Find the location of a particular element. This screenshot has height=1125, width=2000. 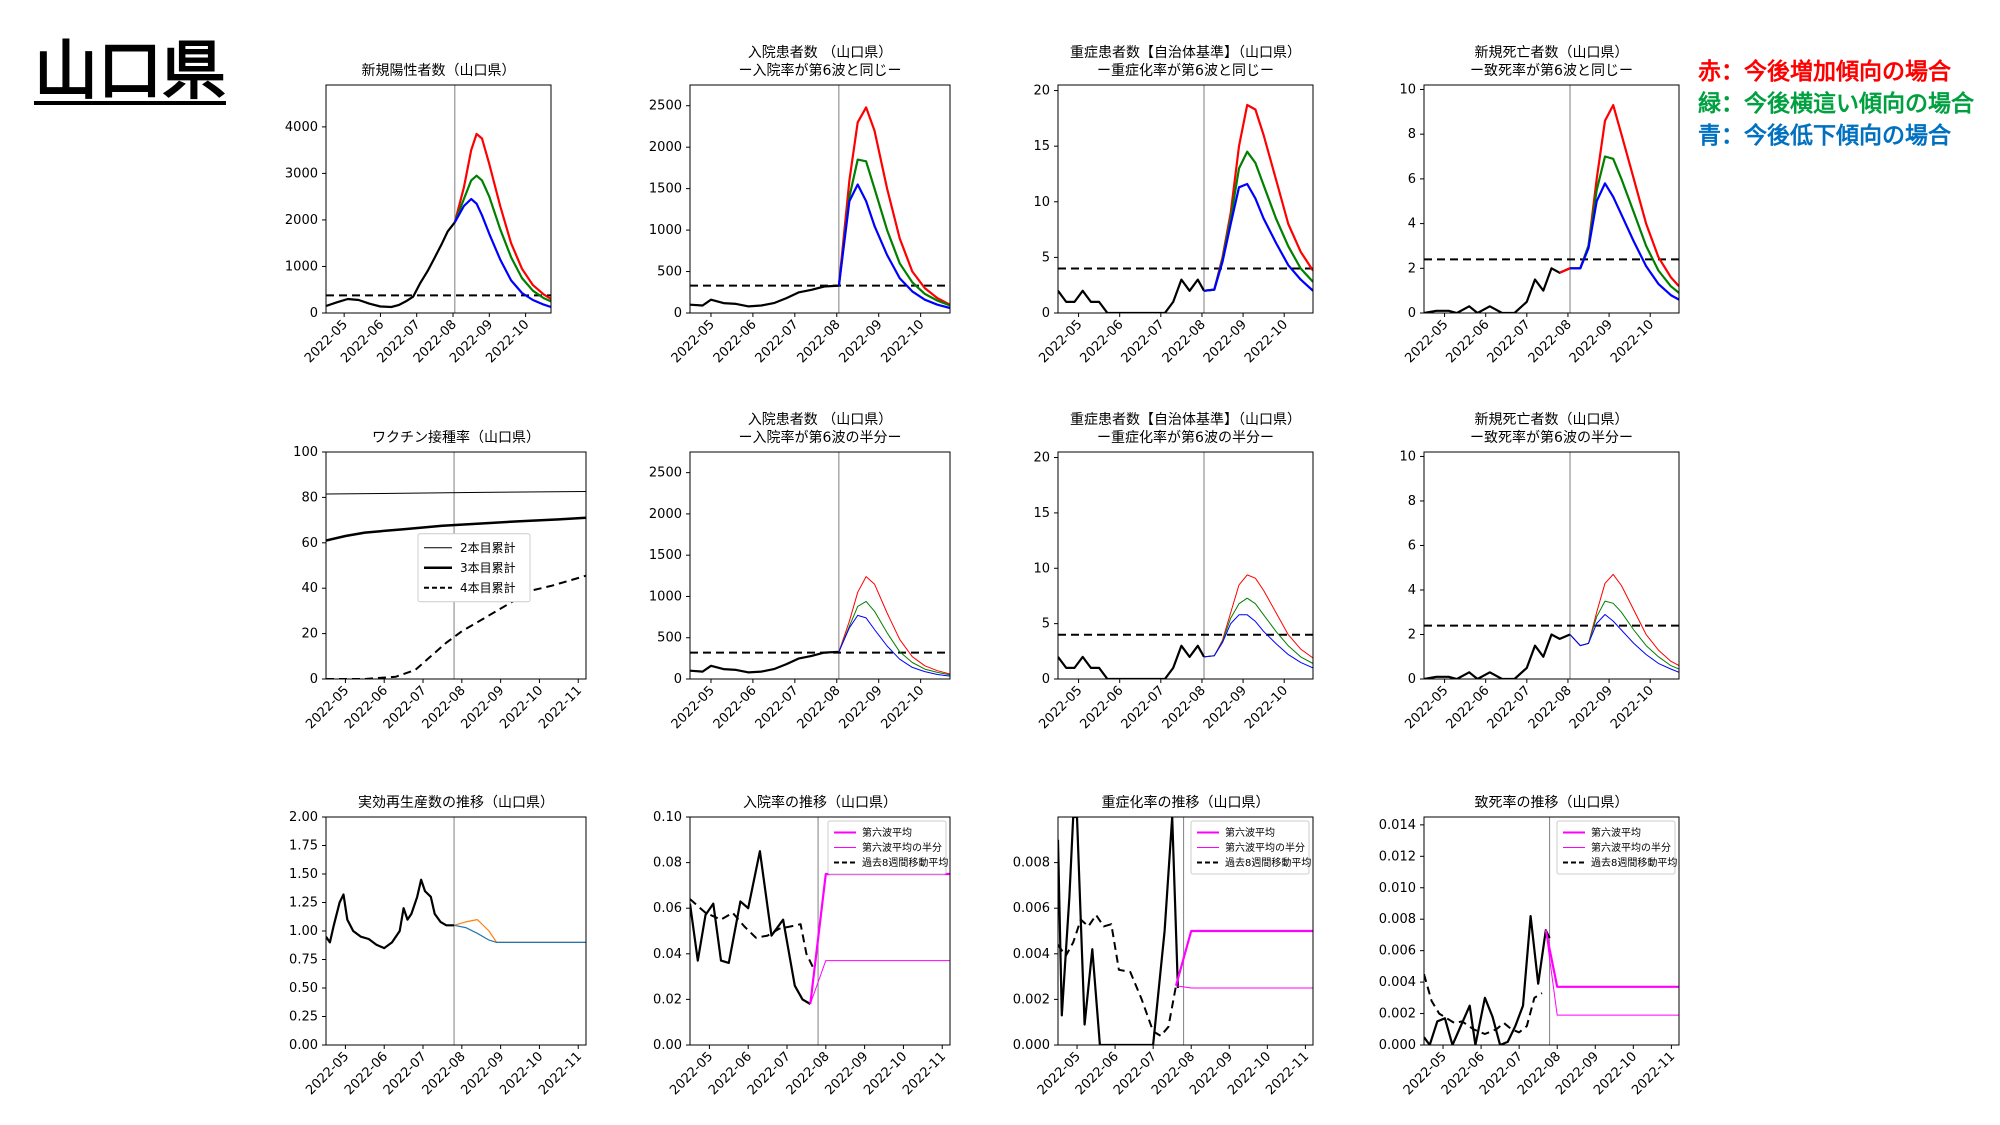

y-tick-label: 0.02 is located at coordinates (667, 999).